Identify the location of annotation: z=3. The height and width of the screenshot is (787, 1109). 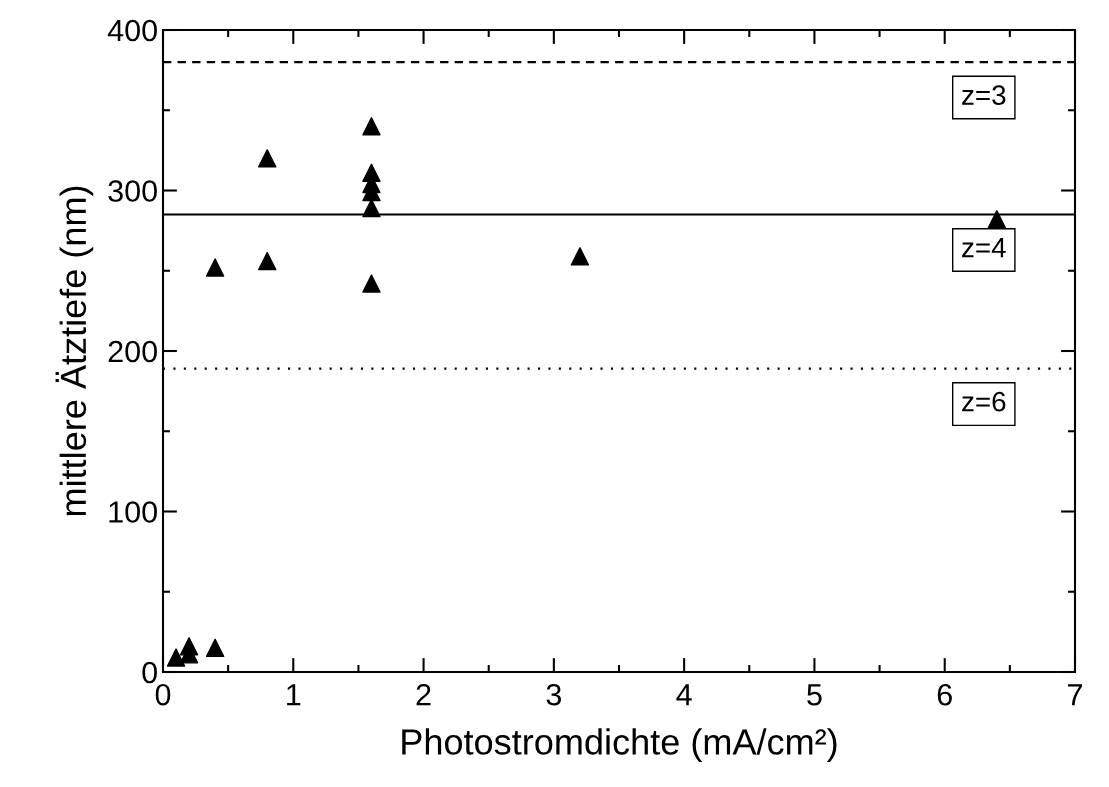
(984, 95).